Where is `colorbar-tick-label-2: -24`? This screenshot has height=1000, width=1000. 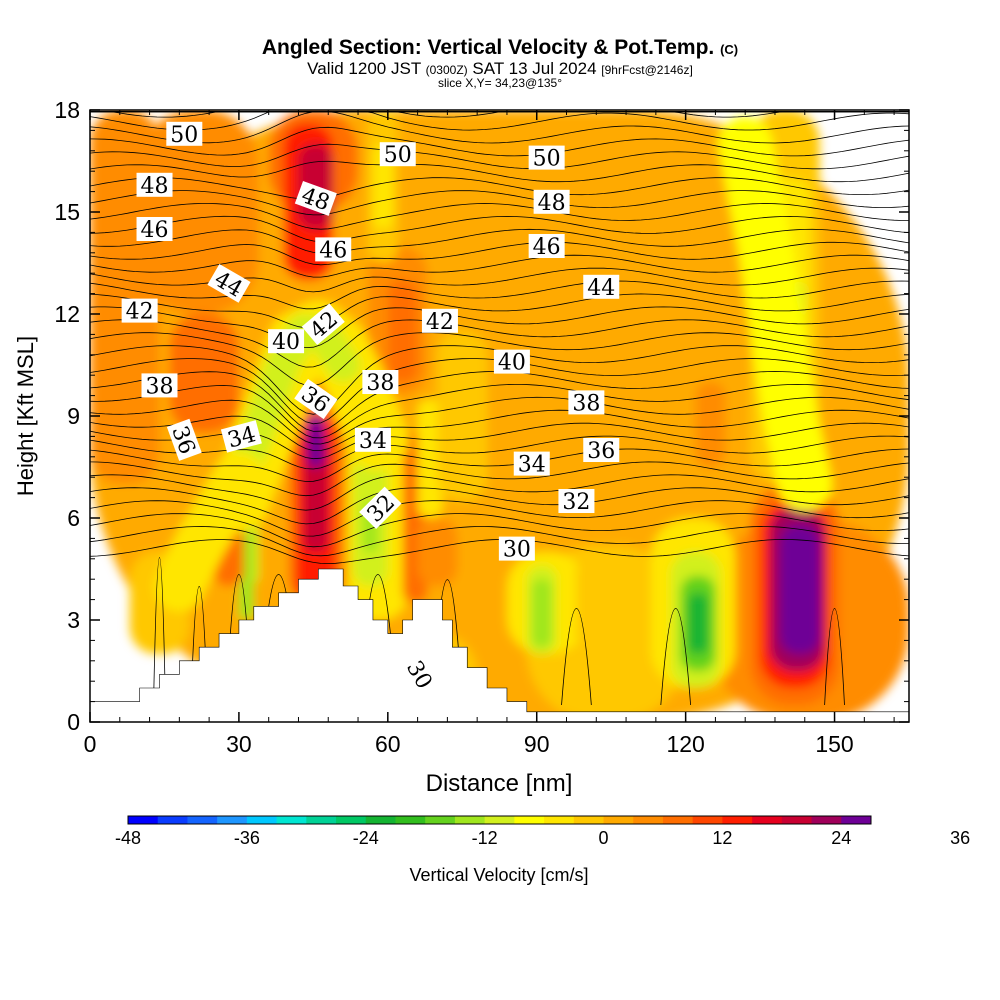
colorbar-tick-label-2: -24 is located at coordinates (366, 838).